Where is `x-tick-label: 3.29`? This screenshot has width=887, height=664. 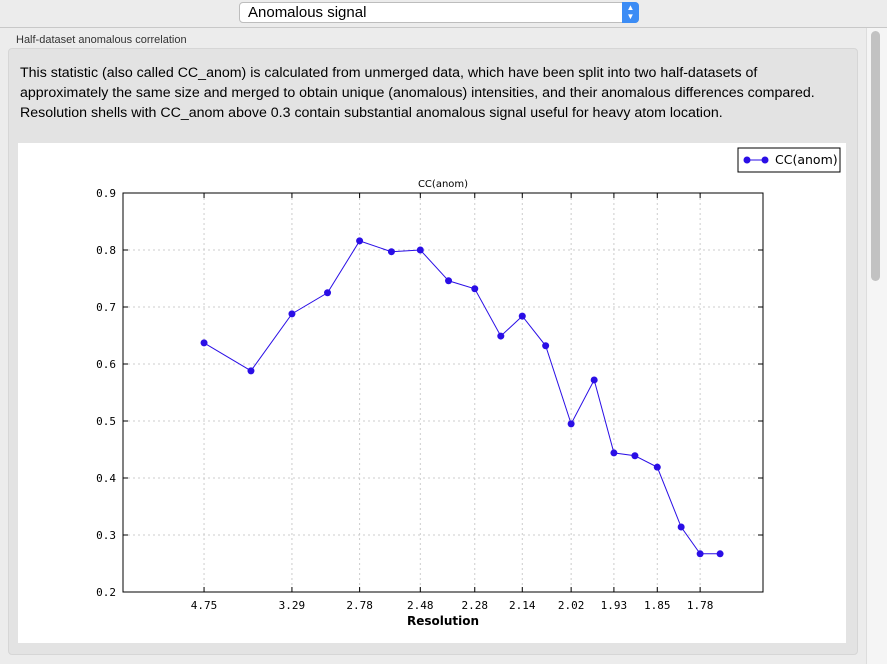 x-tick-label: 3.29 is located at coordinates (292, 605).